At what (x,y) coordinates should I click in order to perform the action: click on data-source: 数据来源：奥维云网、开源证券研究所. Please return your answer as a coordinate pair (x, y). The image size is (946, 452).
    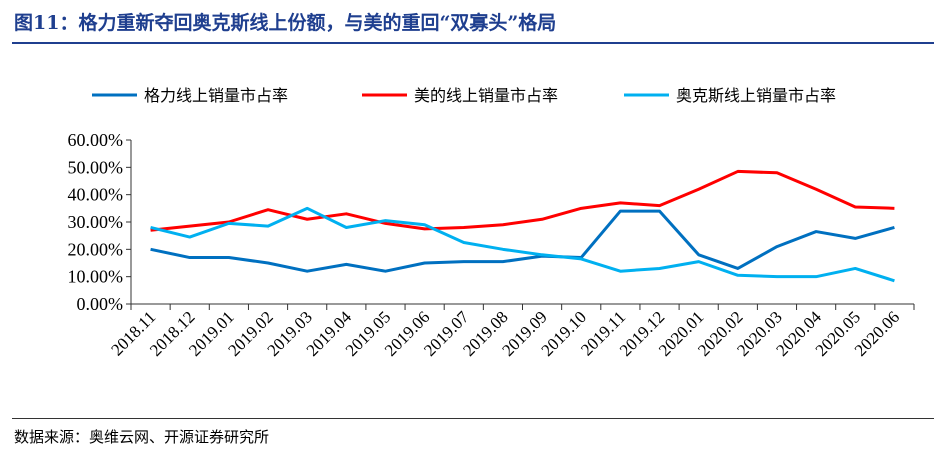
    Looking at the image, I should click on (142, 437).